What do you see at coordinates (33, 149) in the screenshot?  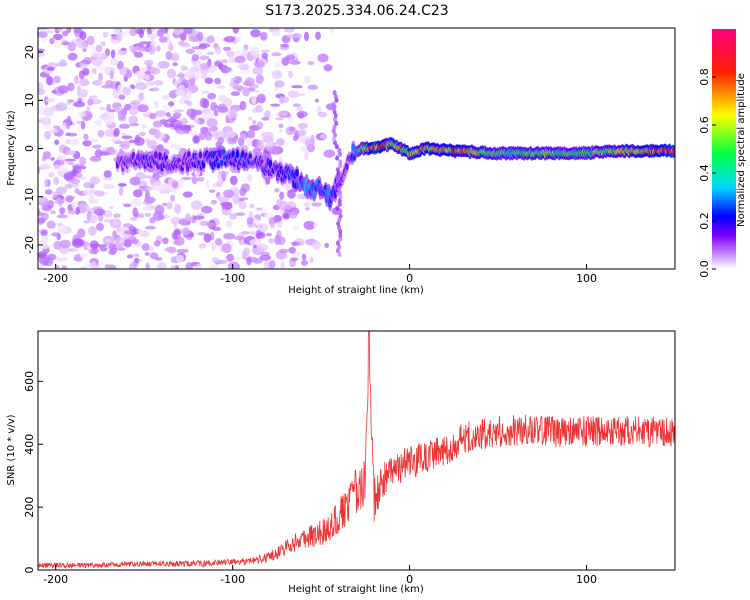 I see `spectrogram-y-ticks: -20 -10 0 10 20` at bounding box center [33, 149].